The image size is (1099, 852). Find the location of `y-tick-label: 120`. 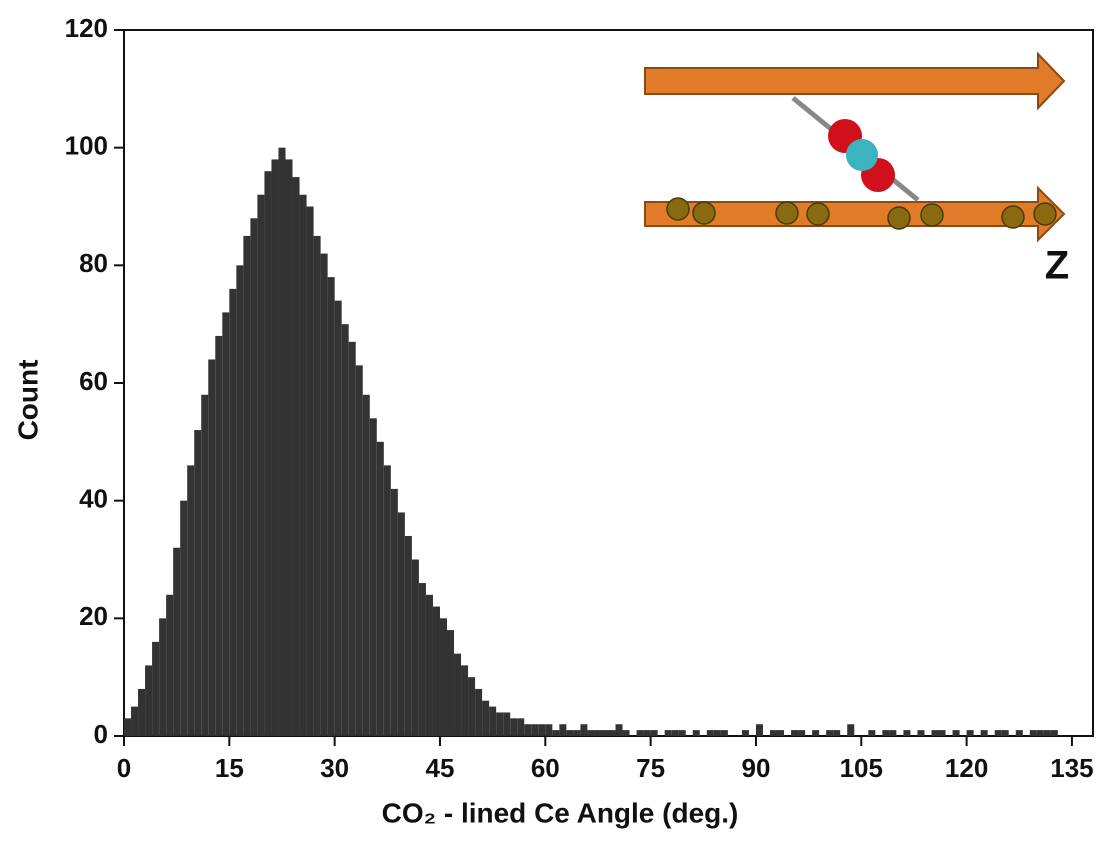

y-tick-label: 120 is located at coordinates (86, 28).